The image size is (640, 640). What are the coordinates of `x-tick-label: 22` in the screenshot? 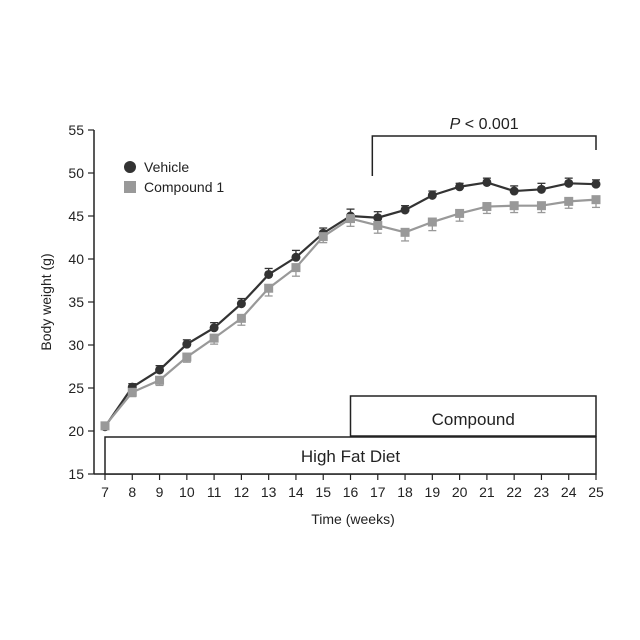 It's located at (514, 492).